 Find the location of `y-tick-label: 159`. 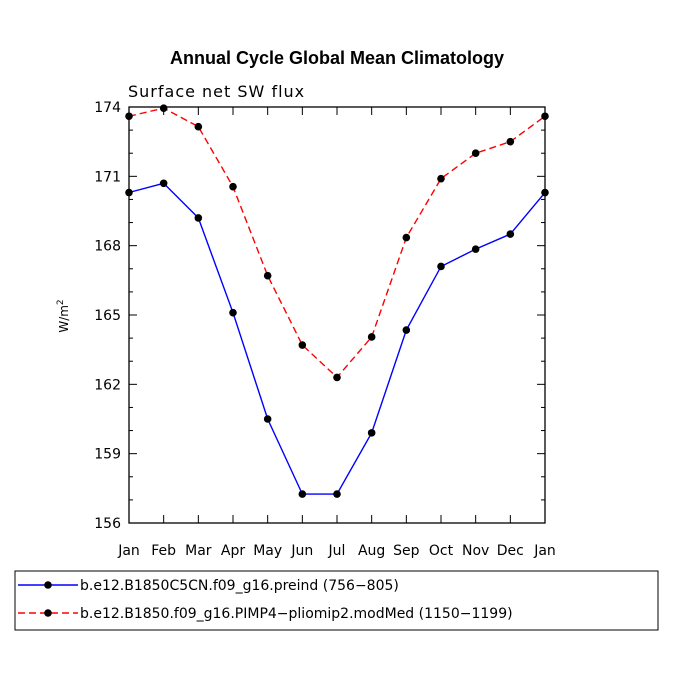

y-tick-label: 159 is located at coordinates (107, 455).